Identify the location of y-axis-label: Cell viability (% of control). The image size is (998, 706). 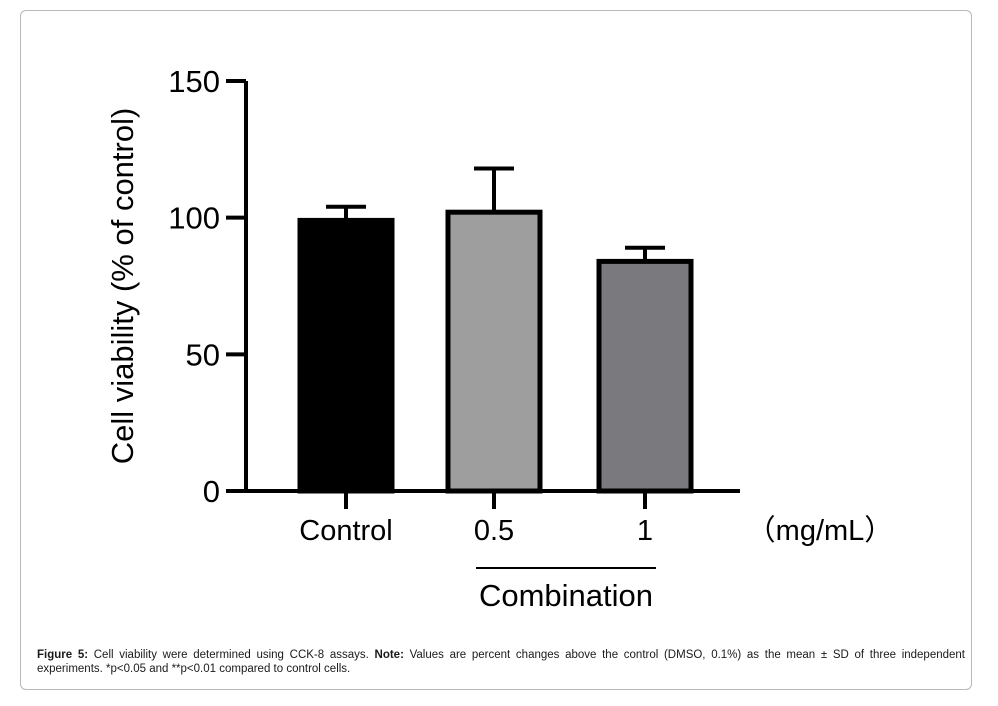
(122, 286).